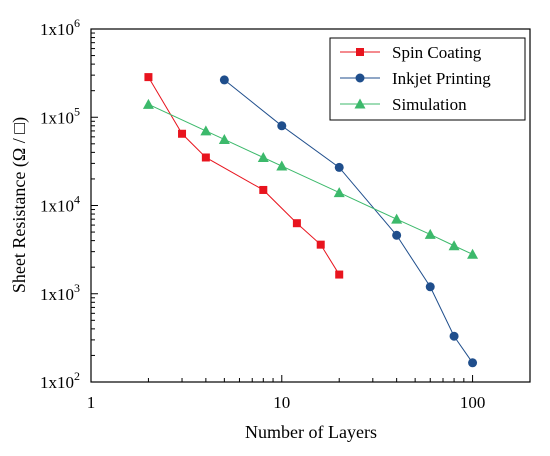  I want to click on x-tick-label: 100, so click(473, 402).